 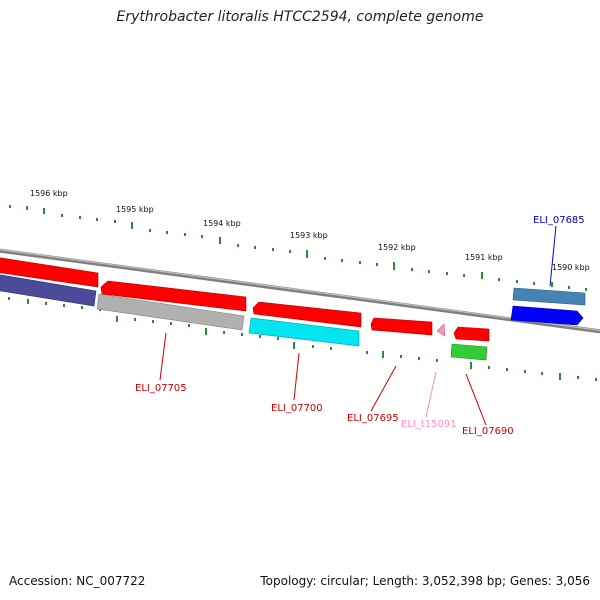 What do you see at coordinates (571, 267) in the screenshot?
I see `scale-label: 1590 kbp` at bounding box center [571, 267].